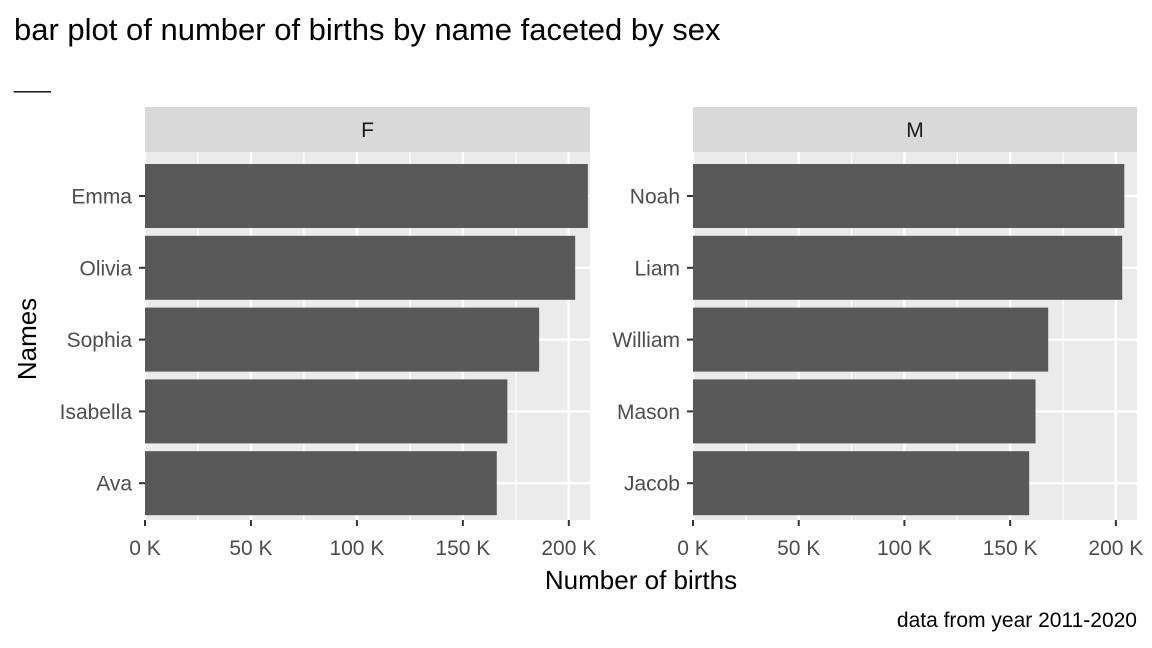 The width and height of the screenshot is (1152, 648). What do you see at coordinates (861, 483) in the screenshot?
I see `bar-jacob` at bounding box center [861, 483].